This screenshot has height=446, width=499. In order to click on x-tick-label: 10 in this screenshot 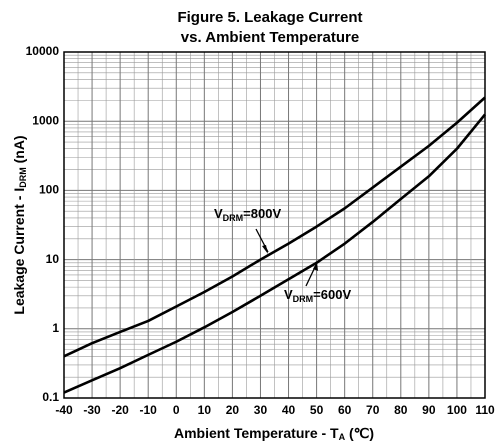, I will do `click(205, 410)`.